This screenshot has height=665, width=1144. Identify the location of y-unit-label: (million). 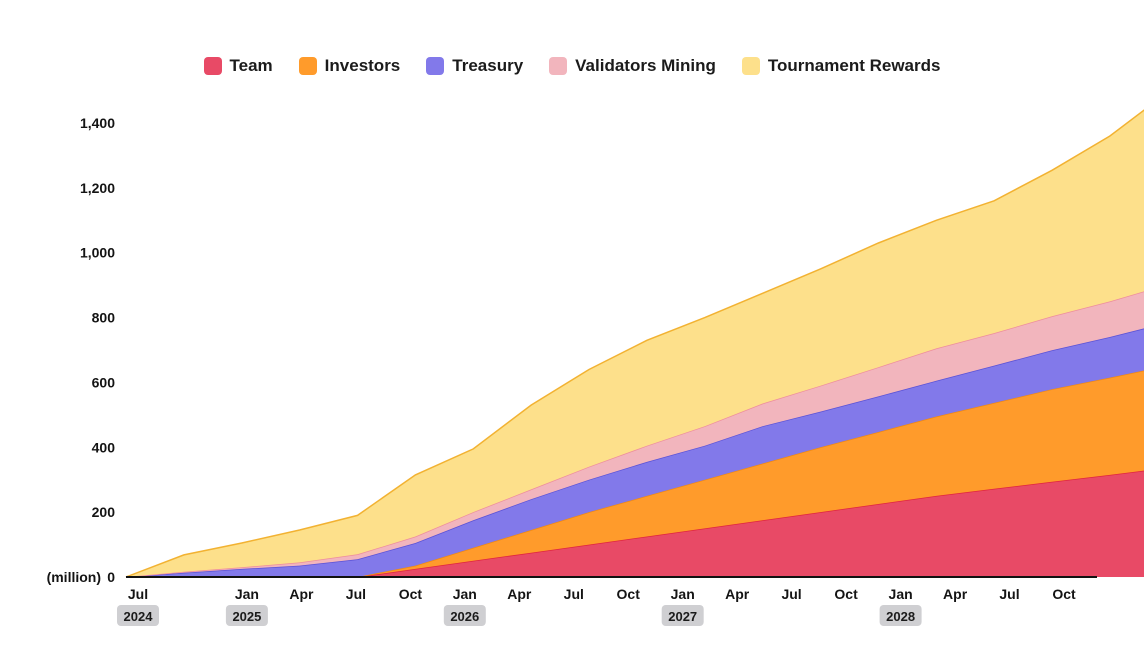
(74, 577).